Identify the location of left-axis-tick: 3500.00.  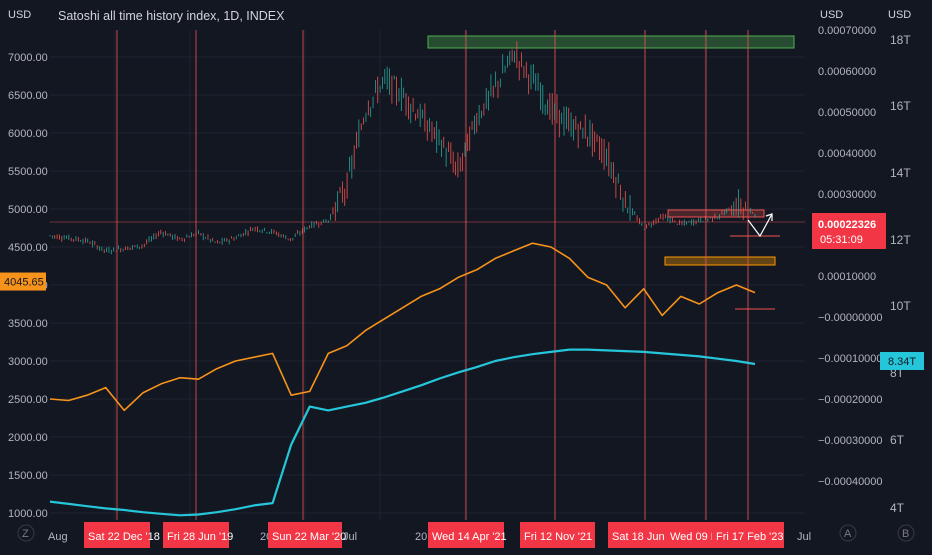
(28, 324).